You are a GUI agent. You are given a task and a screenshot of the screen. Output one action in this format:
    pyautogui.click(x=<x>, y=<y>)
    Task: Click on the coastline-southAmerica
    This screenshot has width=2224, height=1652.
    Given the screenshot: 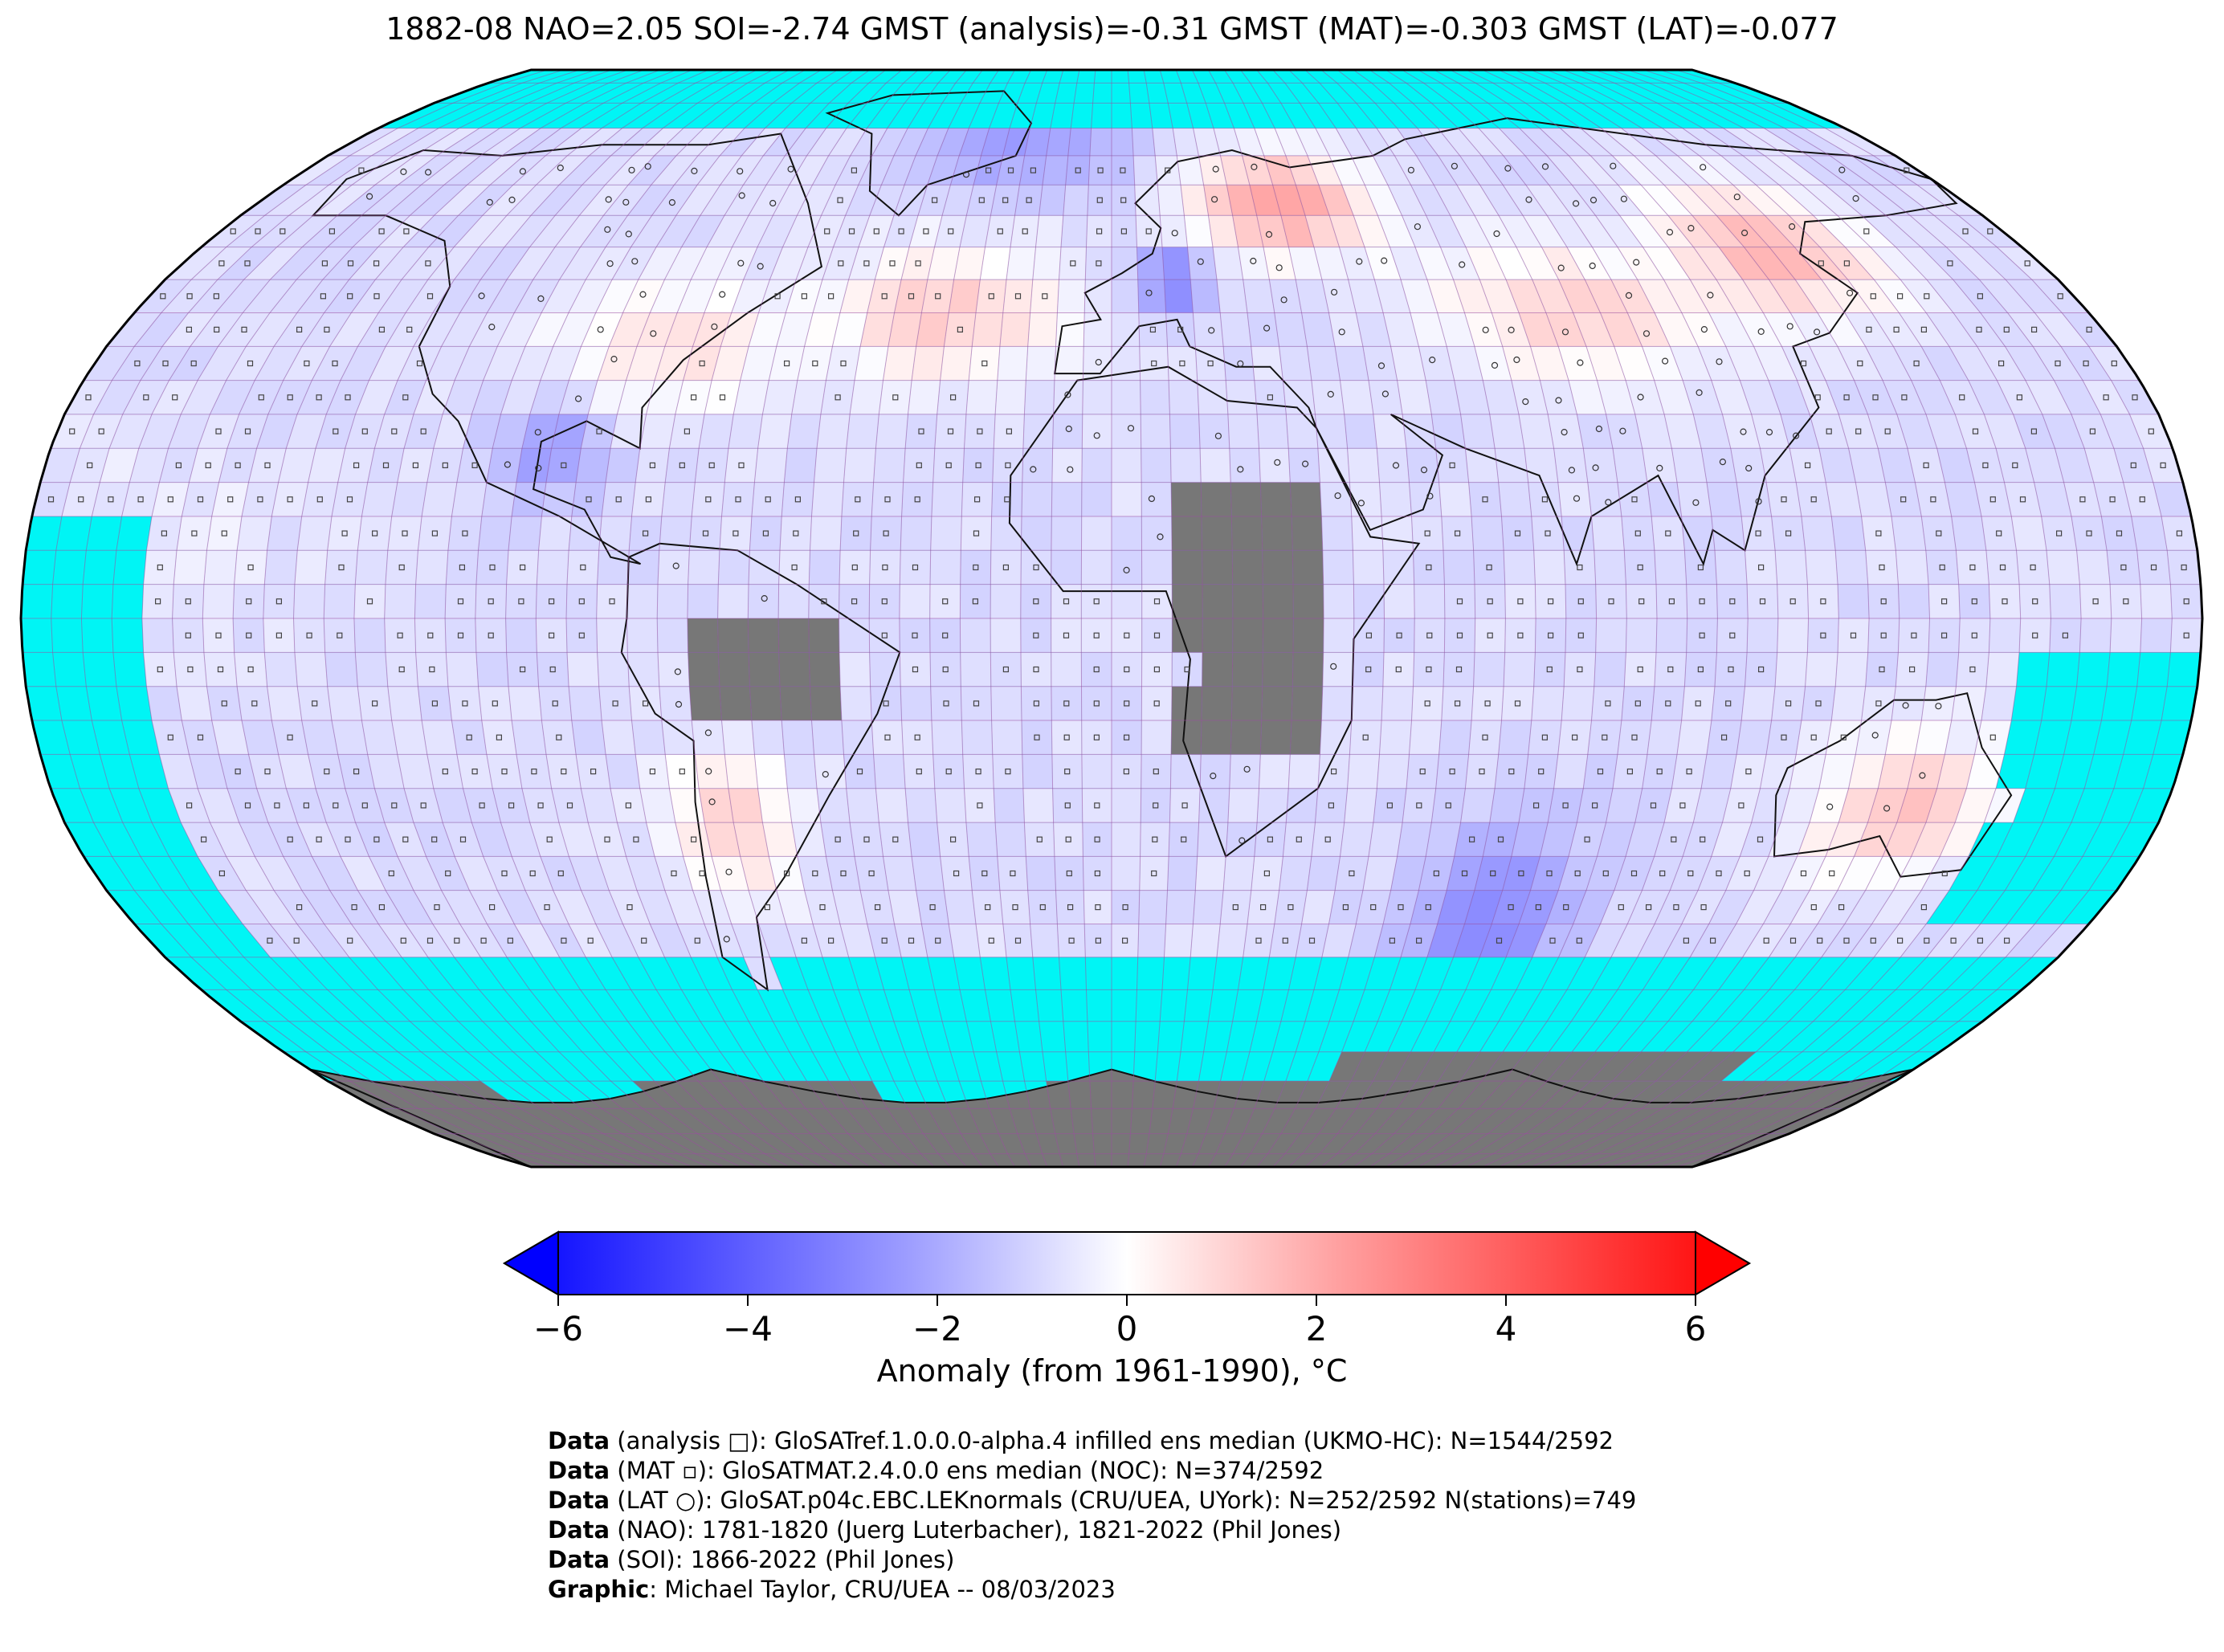 What is the action you would take?
    pyautogui.click(x=760, y=767)
    